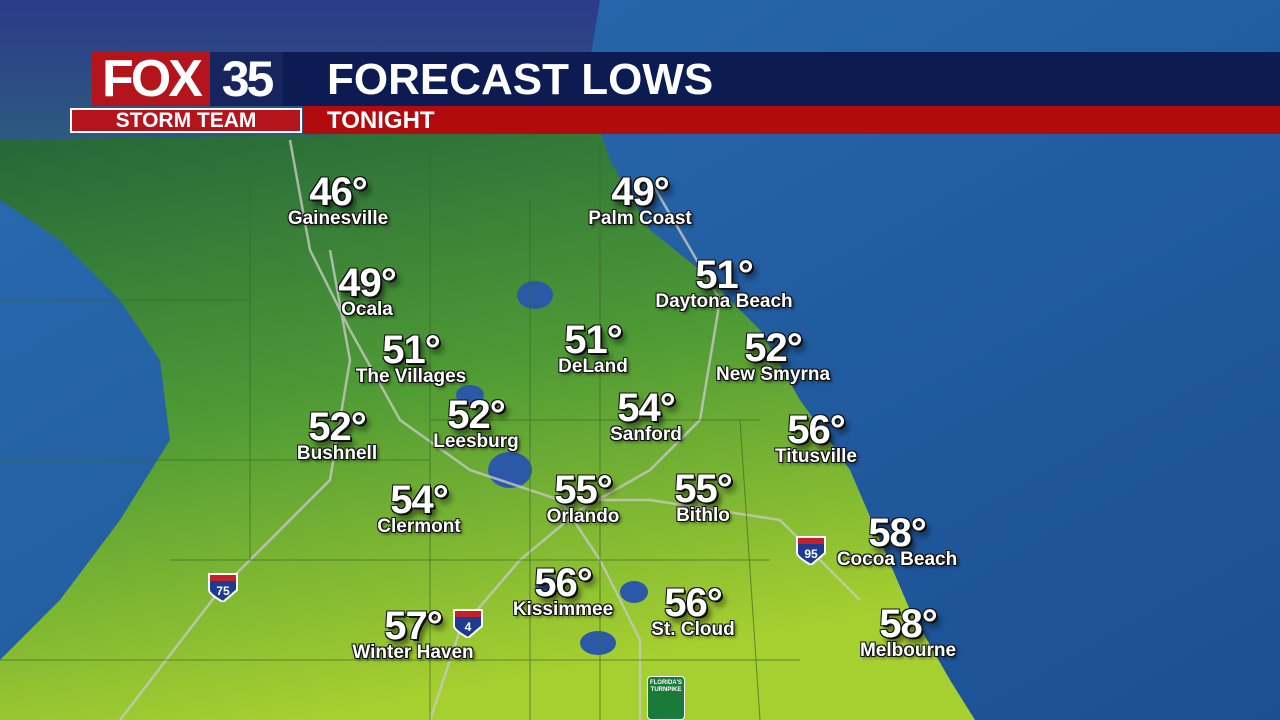  What do you see at coordinates (151, 79) in the screenshot?
I see `fox-logo: FOX` at bounding box center [151, 79].